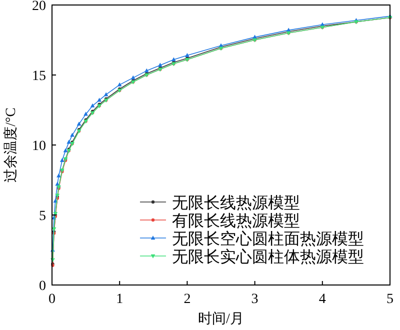 The height and width of the screenshot is (330, 400). I want to click on x-tick-label: 5, so click(390, 299).